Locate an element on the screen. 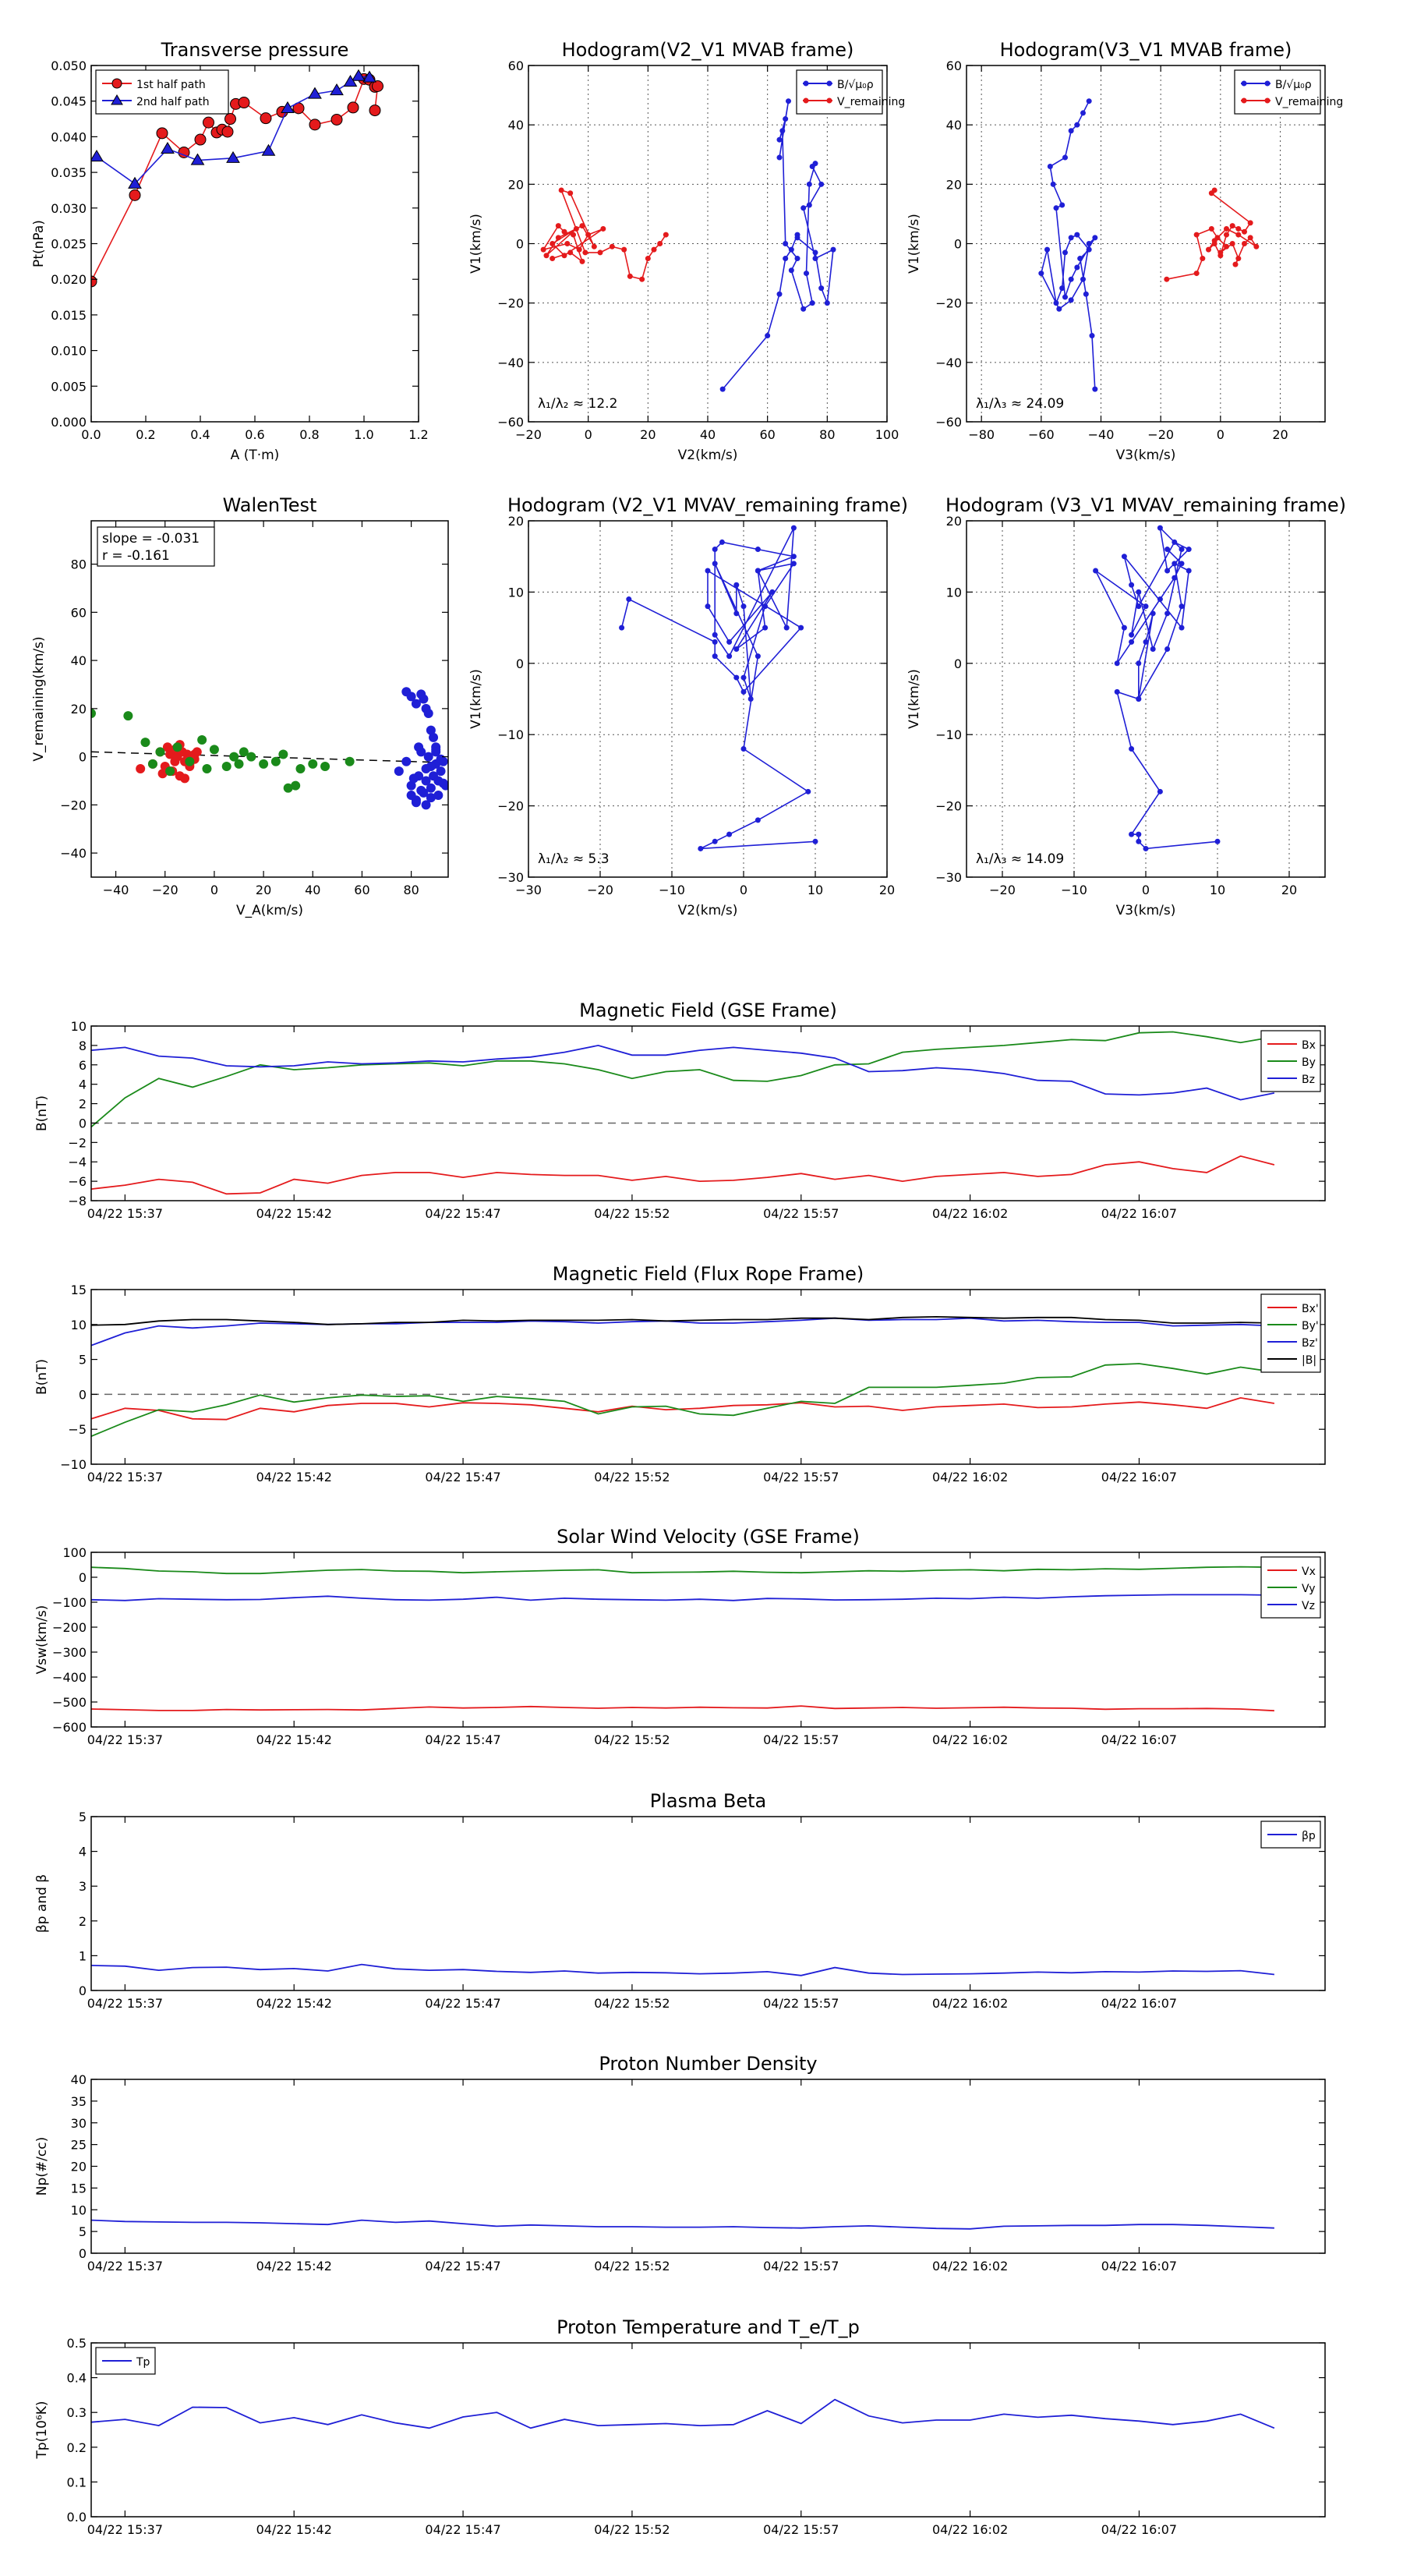 This screenshot has width=1403, height=2576. y-tick-label: 60 is located at coordinates (79, 612).